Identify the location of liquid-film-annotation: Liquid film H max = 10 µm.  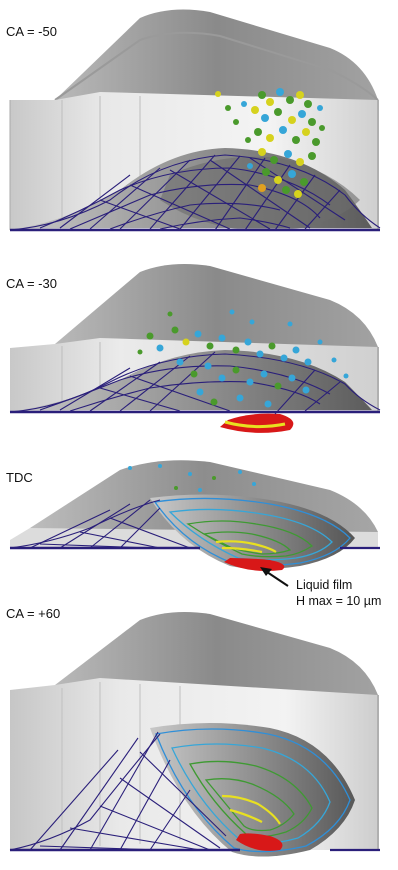
(338, 593).